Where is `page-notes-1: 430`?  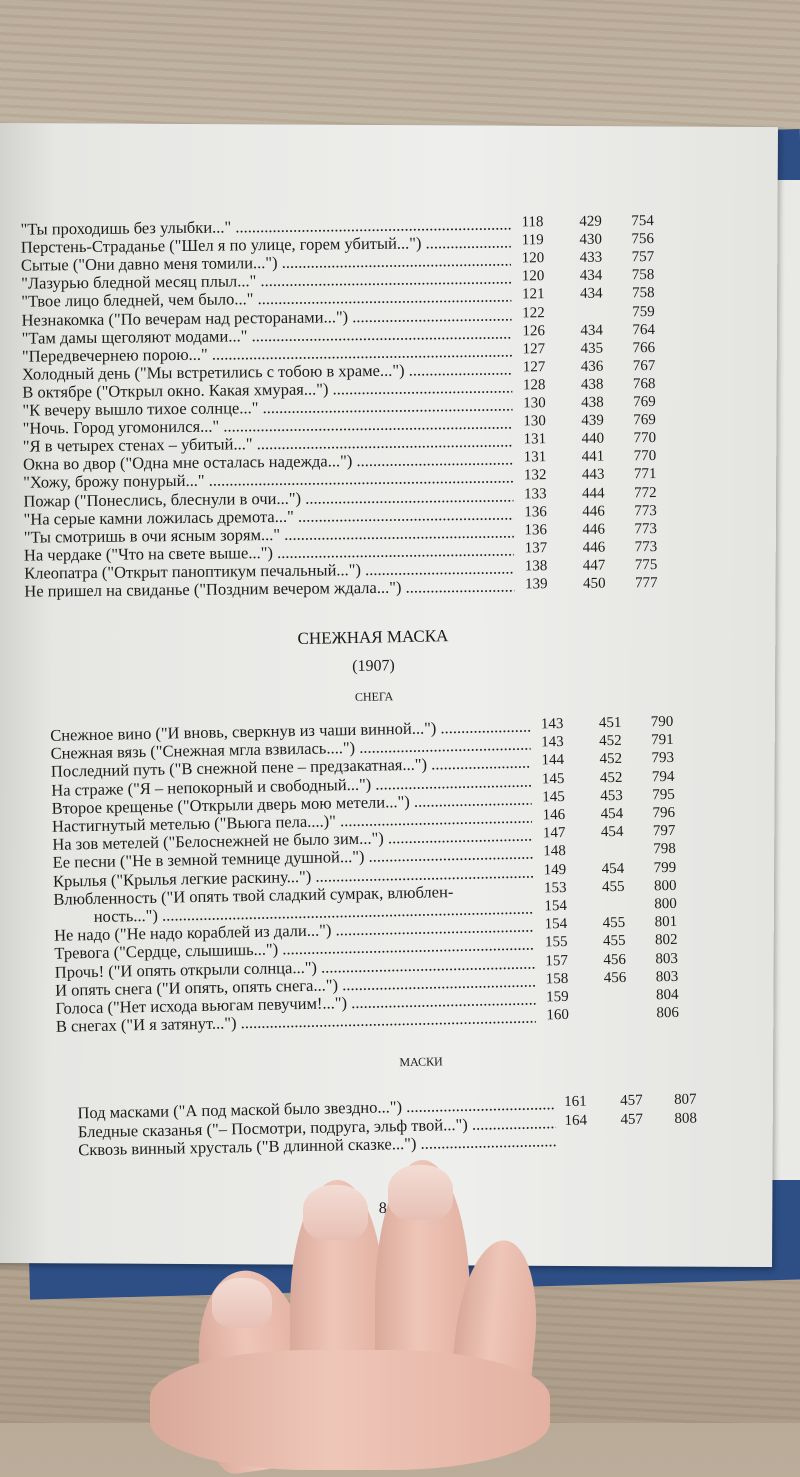
page-notes-1: 430 is located at coordinates (591, 240).